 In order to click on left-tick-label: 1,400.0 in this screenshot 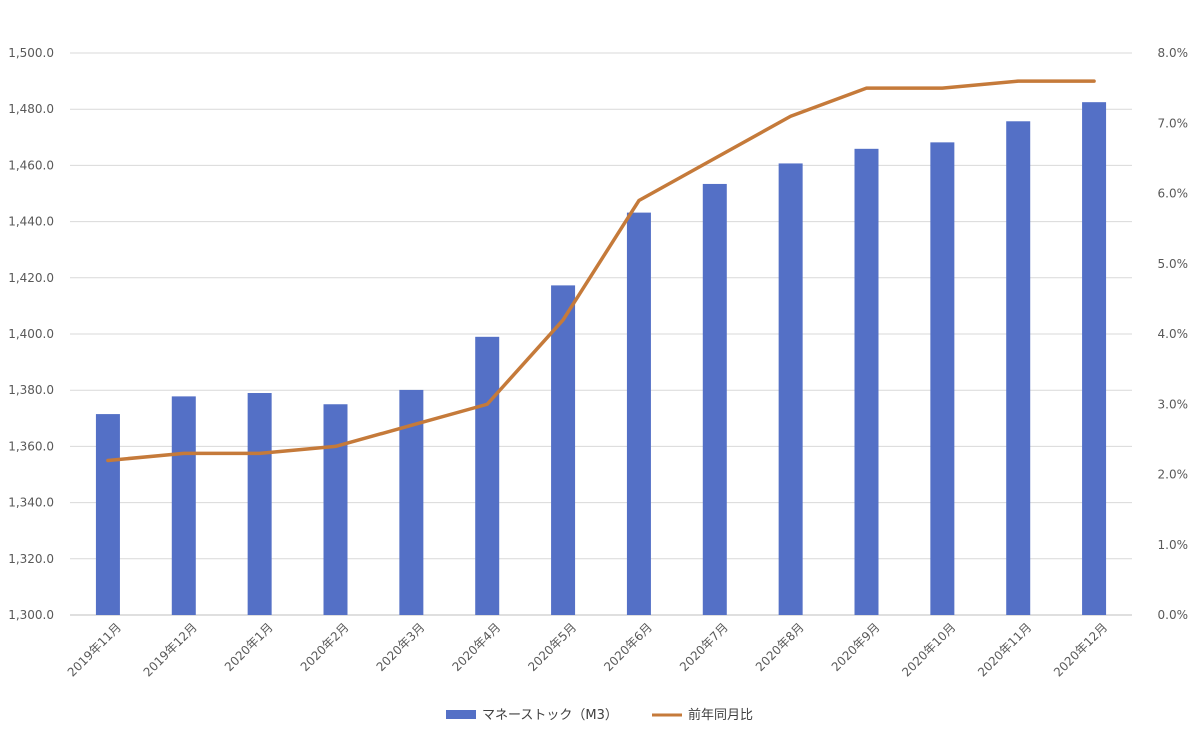, I will do `click(31, 334)`.